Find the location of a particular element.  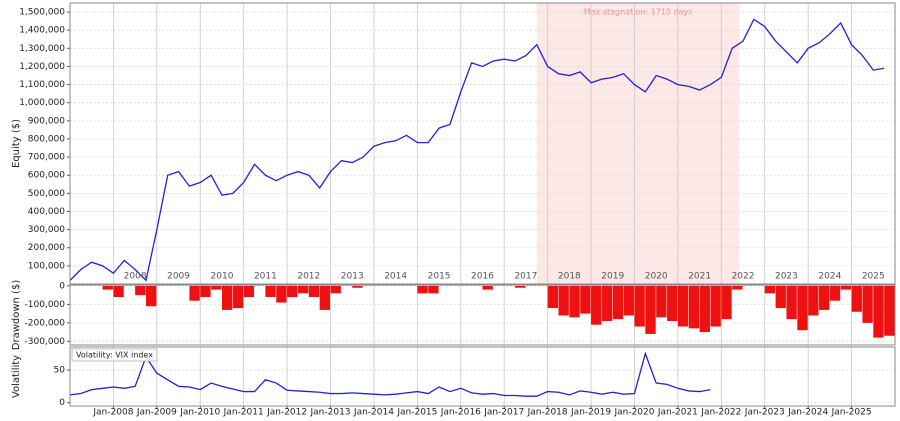

y-tick-label: -100,000 is located at coordinates (45, 305).